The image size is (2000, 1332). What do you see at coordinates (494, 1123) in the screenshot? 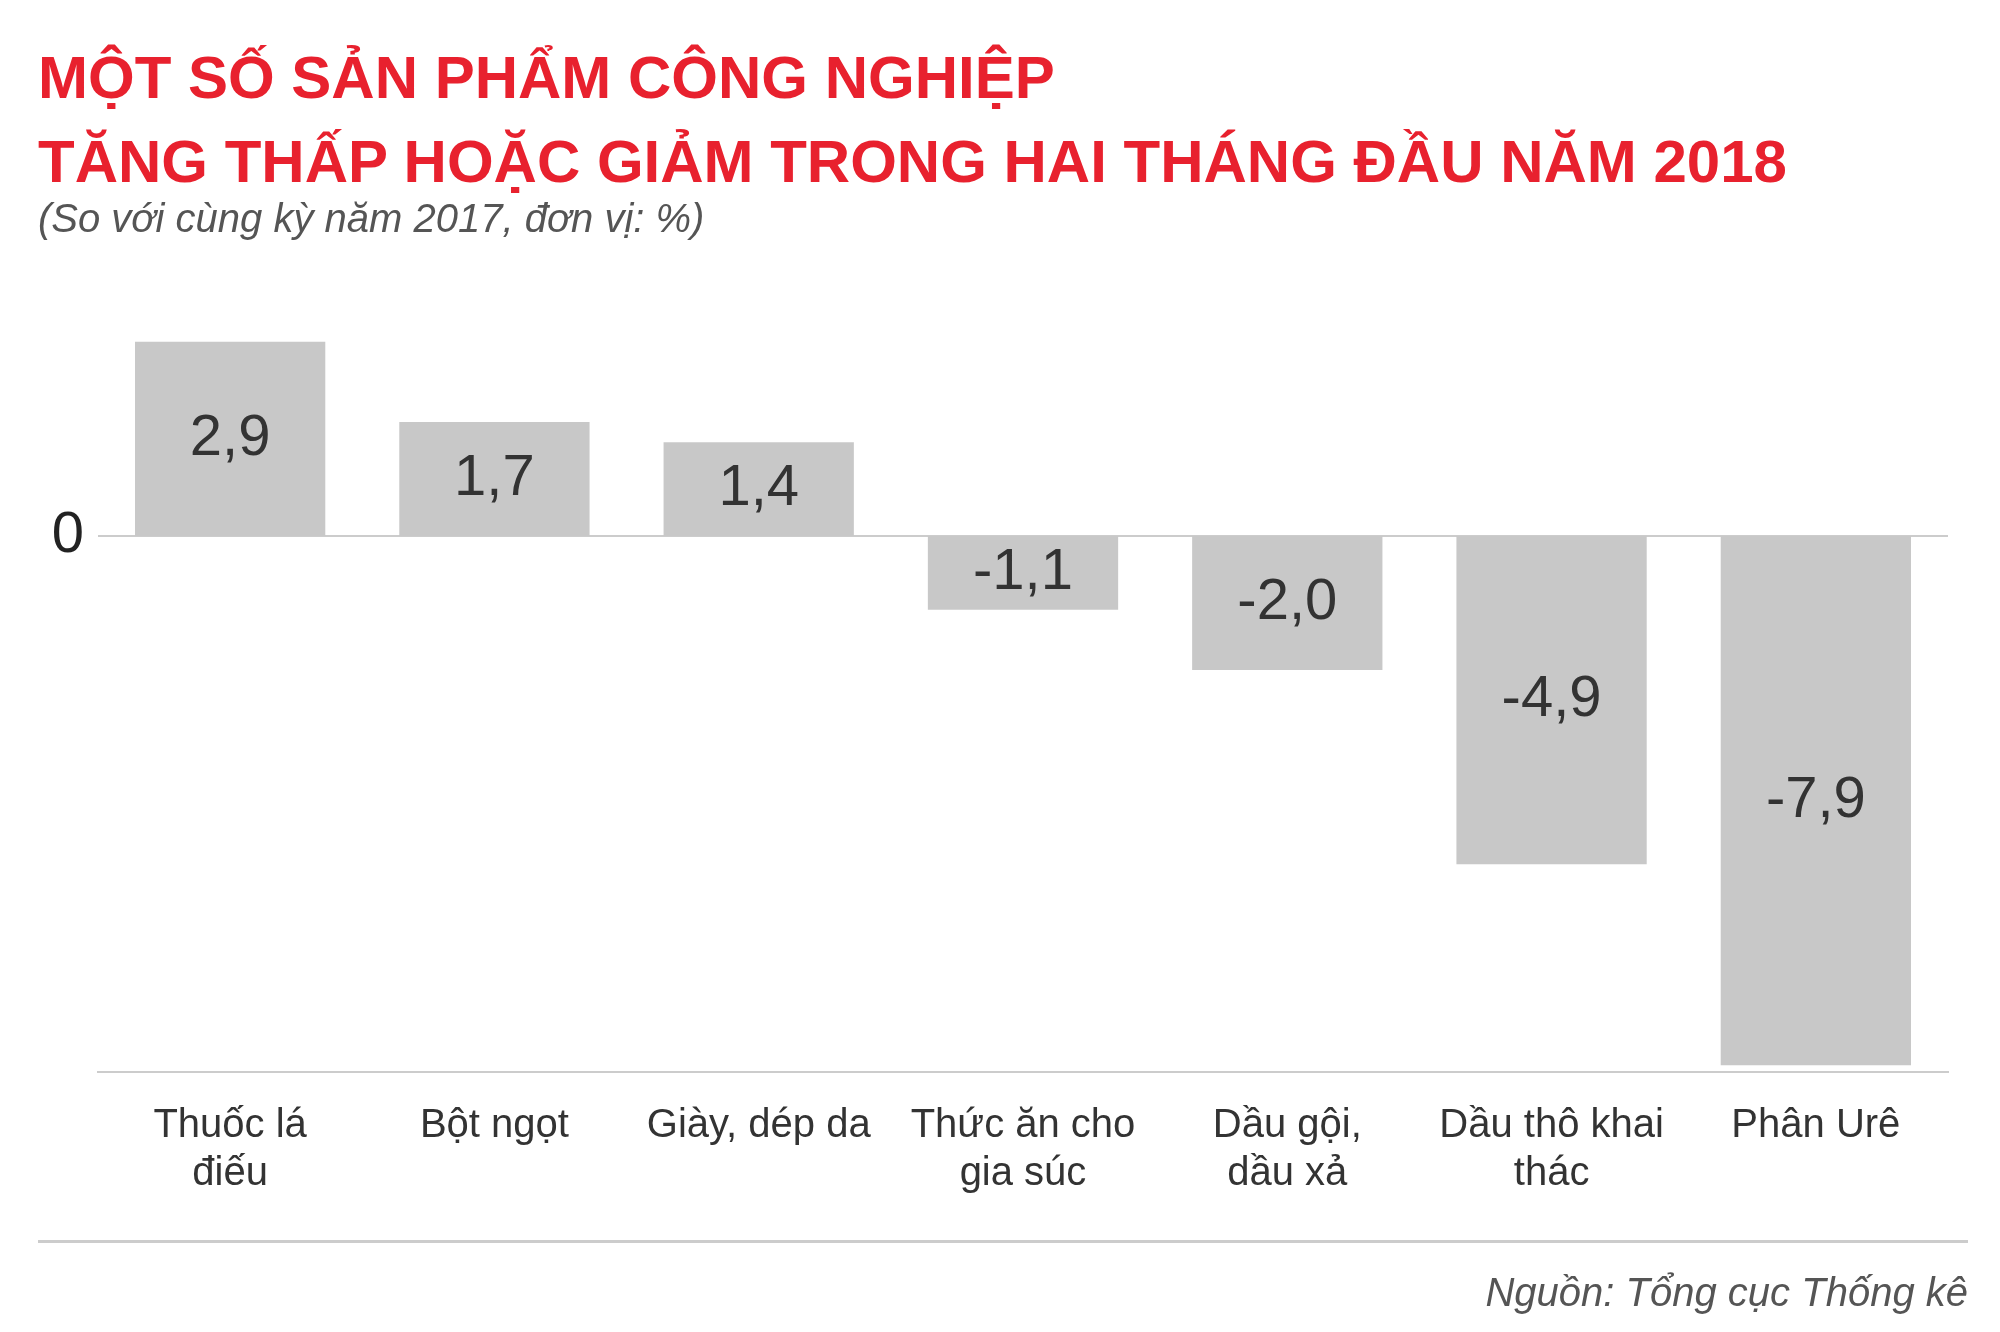
I see `x-tick-label: Bột ngọt` at bounding box center [494, 1123].